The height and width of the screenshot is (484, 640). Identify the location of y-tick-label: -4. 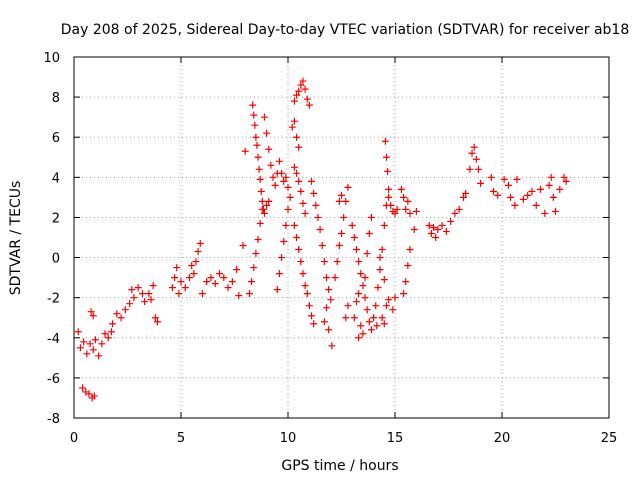
(53, 339).